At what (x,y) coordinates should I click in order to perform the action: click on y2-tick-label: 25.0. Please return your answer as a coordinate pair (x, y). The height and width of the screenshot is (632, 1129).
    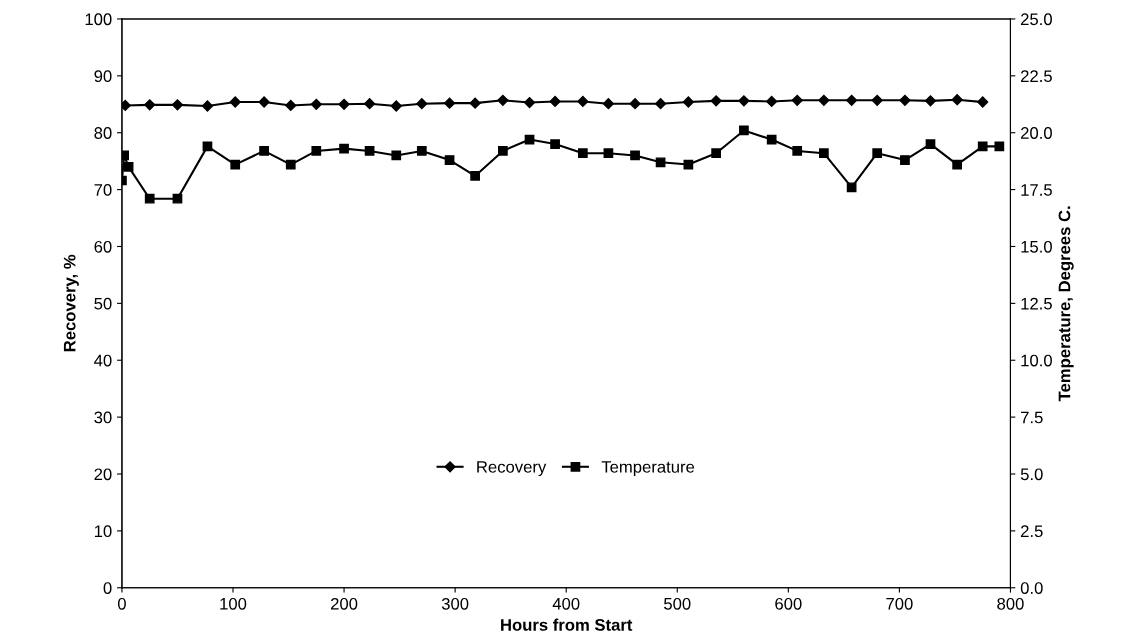
    Looking at the image, I should click on (1036, 19).